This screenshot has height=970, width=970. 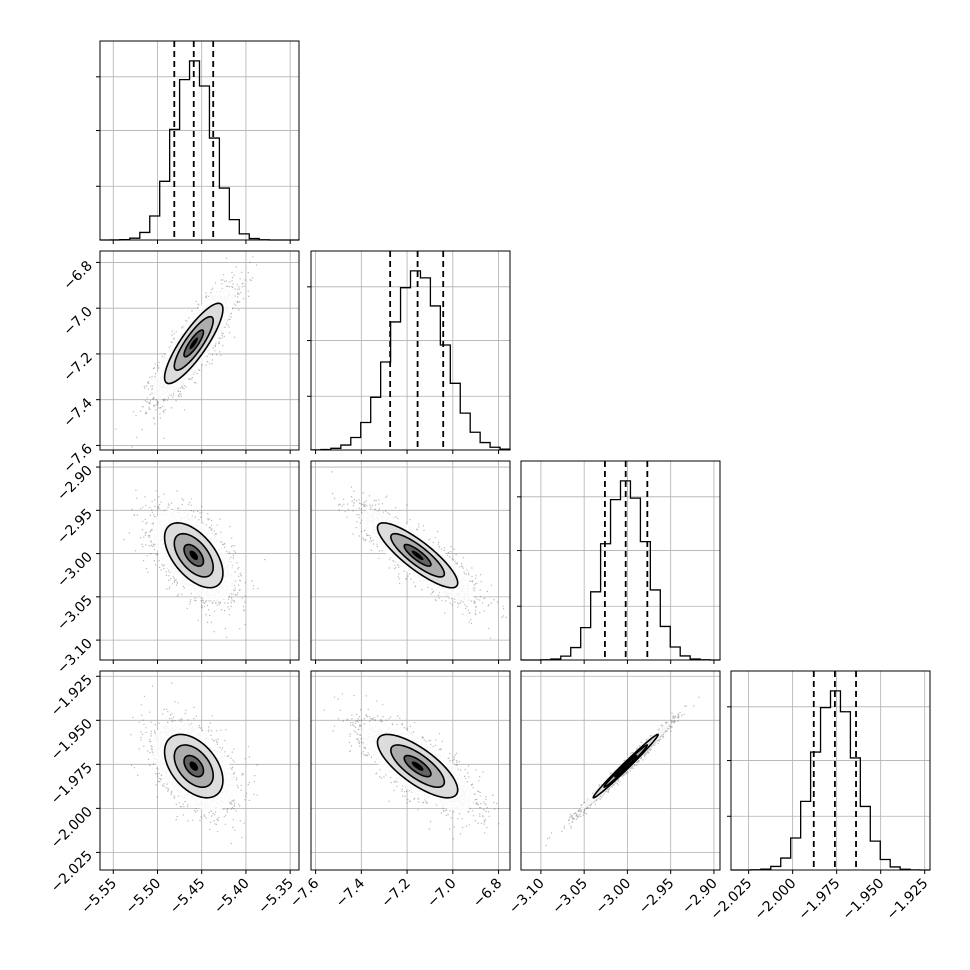 I want to click on x-tick-label-1-1: −7.4, so click(x=350, y=892).